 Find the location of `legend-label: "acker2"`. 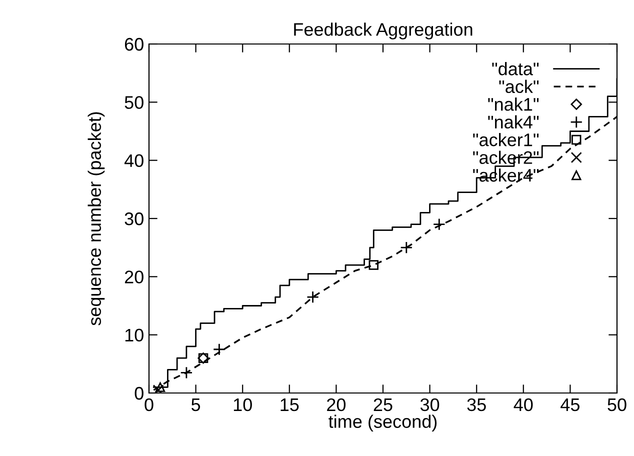

legend-label: "acker2" is located at coordinates (506, 157).